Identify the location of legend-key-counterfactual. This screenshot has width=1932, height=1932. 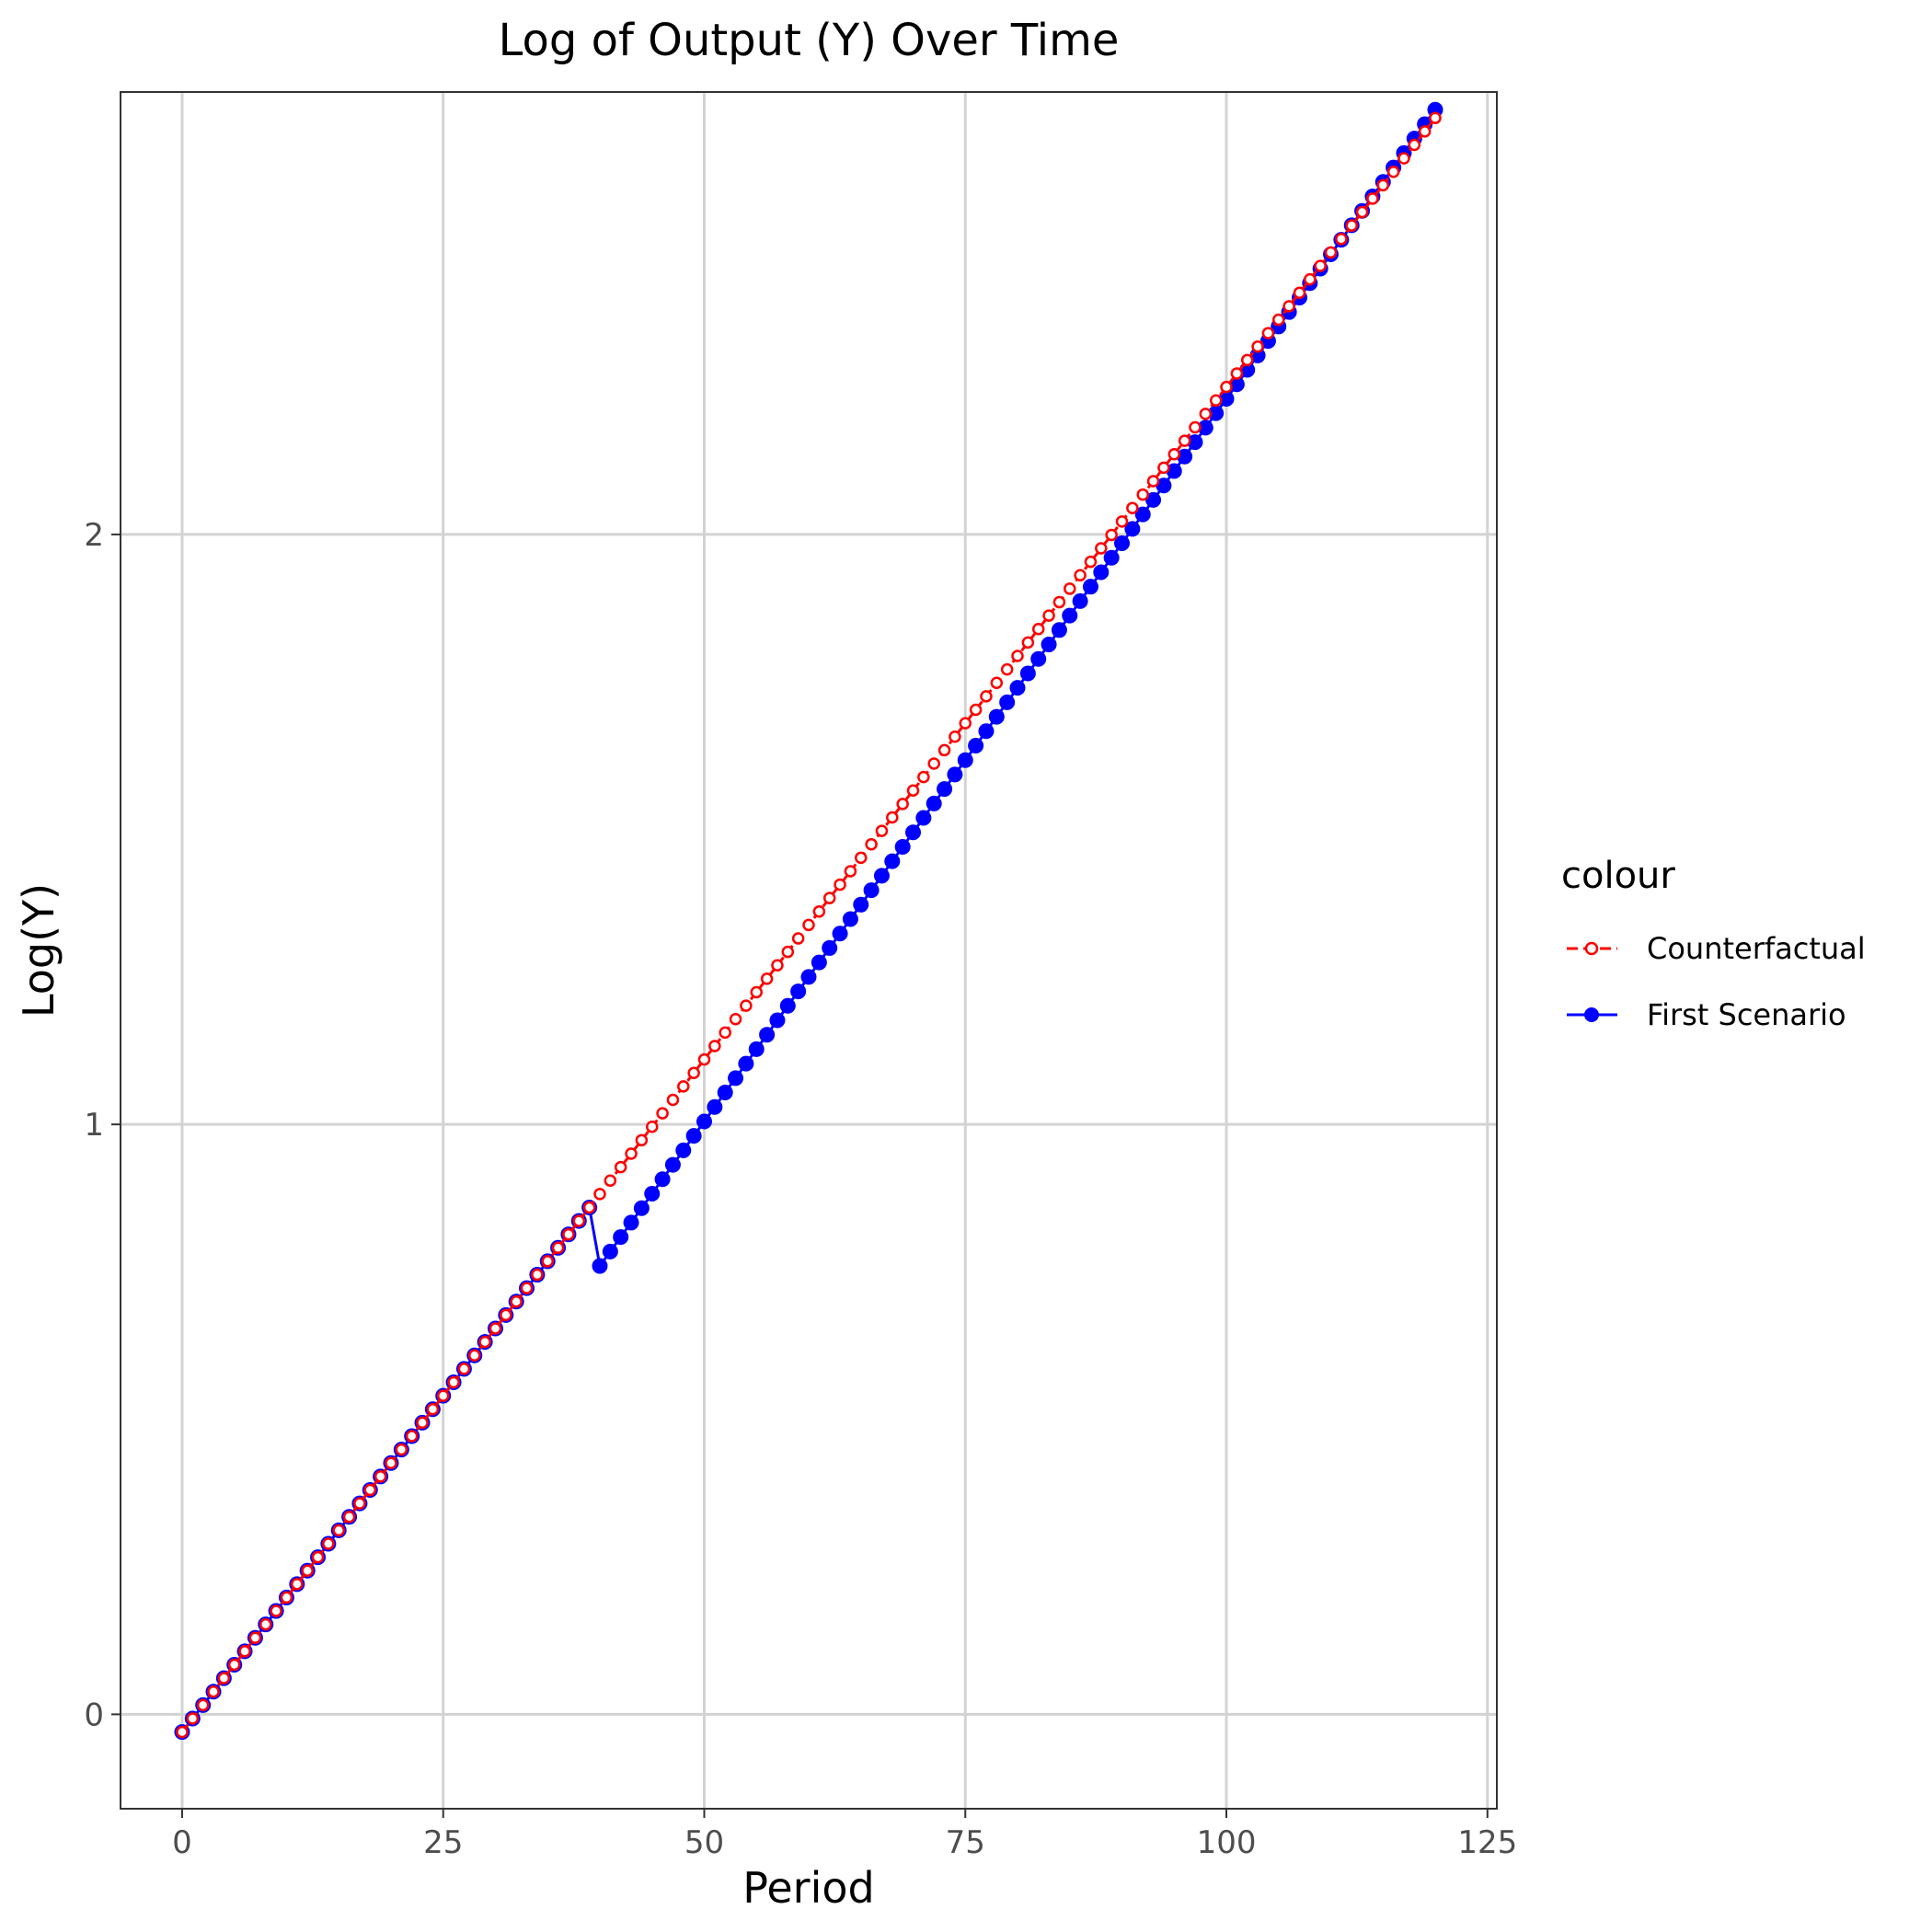
(1592, 949).